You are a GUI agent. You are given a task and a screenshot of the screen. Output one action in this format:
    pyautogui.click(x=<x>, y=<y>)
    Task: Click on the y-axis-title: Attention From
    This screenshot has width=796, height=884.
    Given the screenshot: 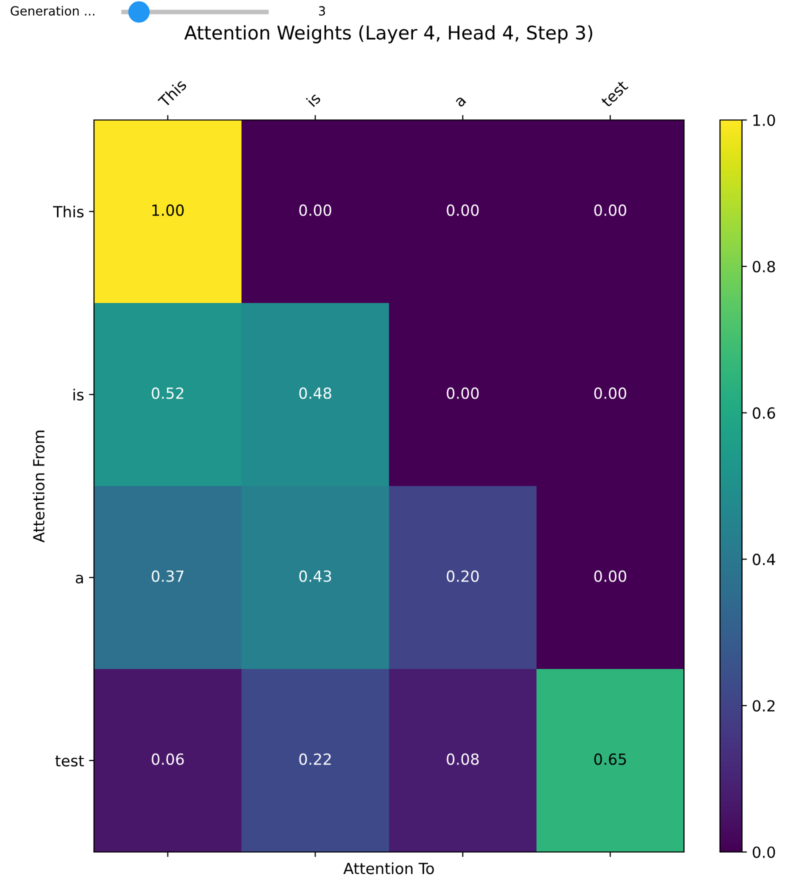 What is the action you would take?
    pyautogui.click(x=38, y=486)
    